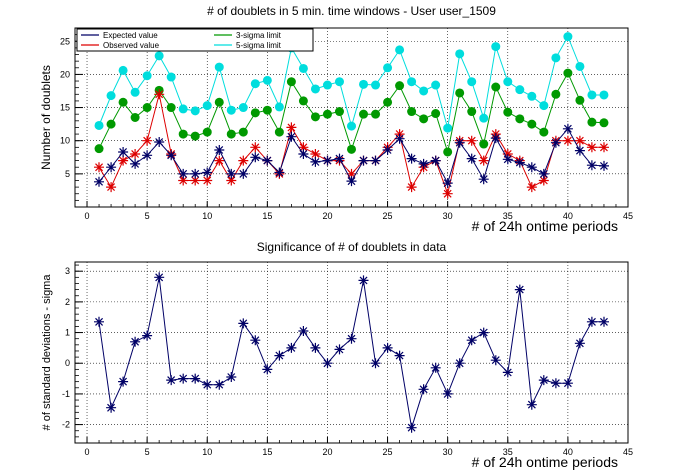  I want to click on x-tick-label: 35, so click(508, 452).